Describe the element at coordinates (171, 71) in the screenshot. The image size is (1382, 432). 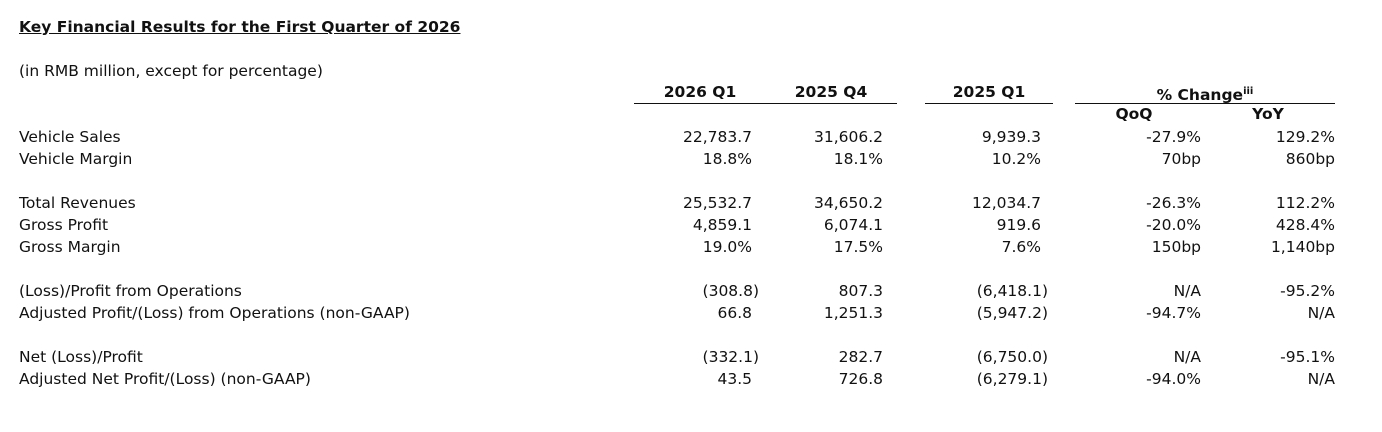
I see `subtitle: (in RMB million, except for percentage)` at that location.